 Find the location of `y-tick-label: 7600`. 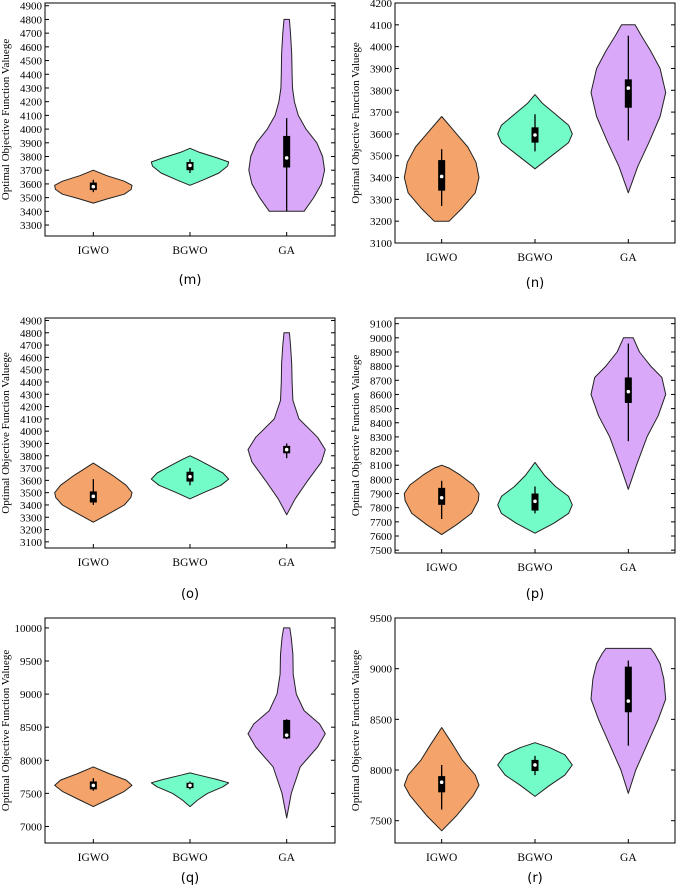

y-tick-label: 7600 is located at coordinates (381, 537).